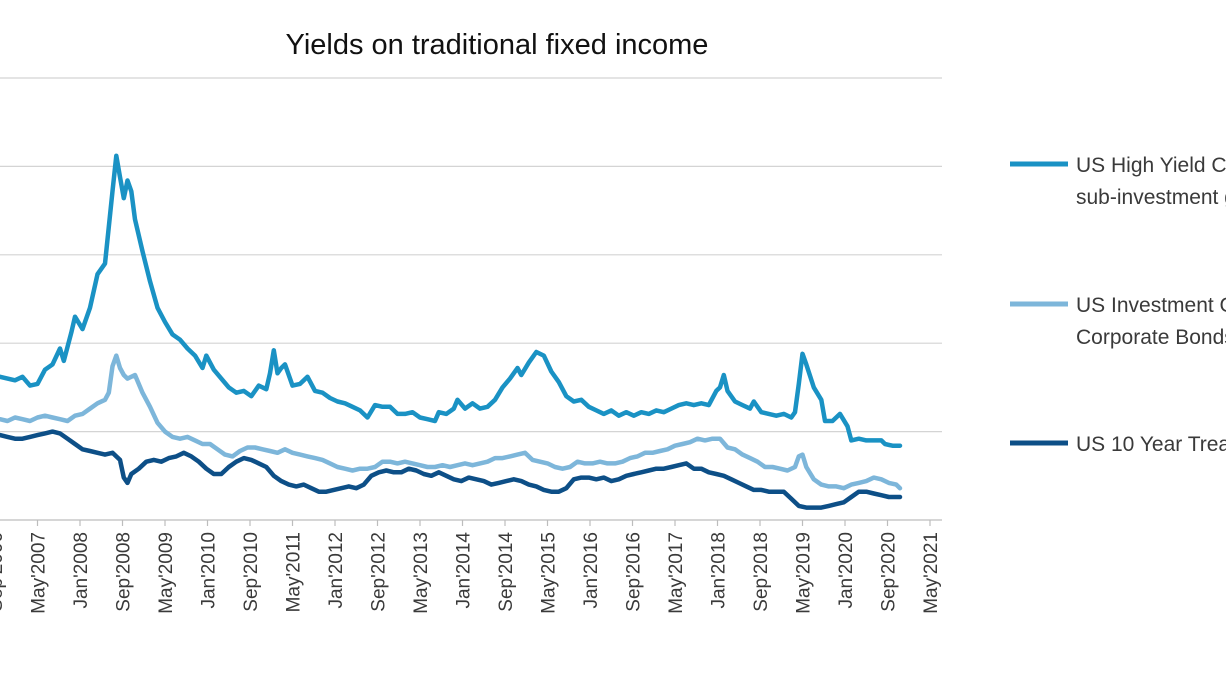 This screenshot has width=1226, height=690. Describe the element at coordinates (591, 570) in the screenshot. I see `x-tick-label: Jan'2016` at that location.